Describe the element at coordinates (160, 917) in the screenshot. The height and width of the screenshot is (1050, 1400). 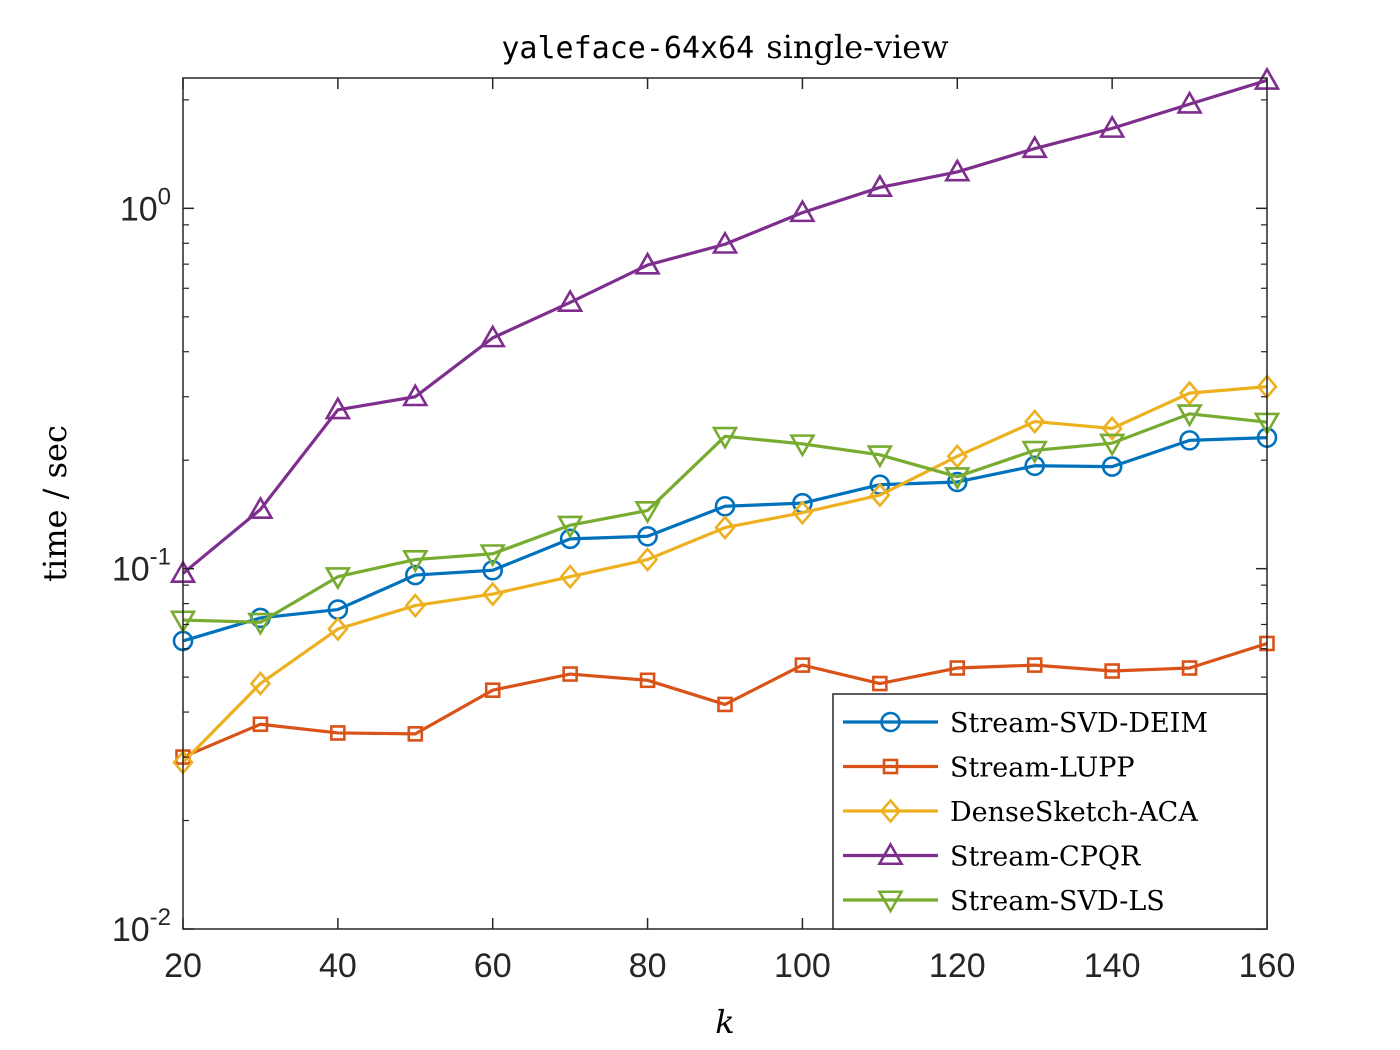
I see `y-tick-exponent: -2` at that location.